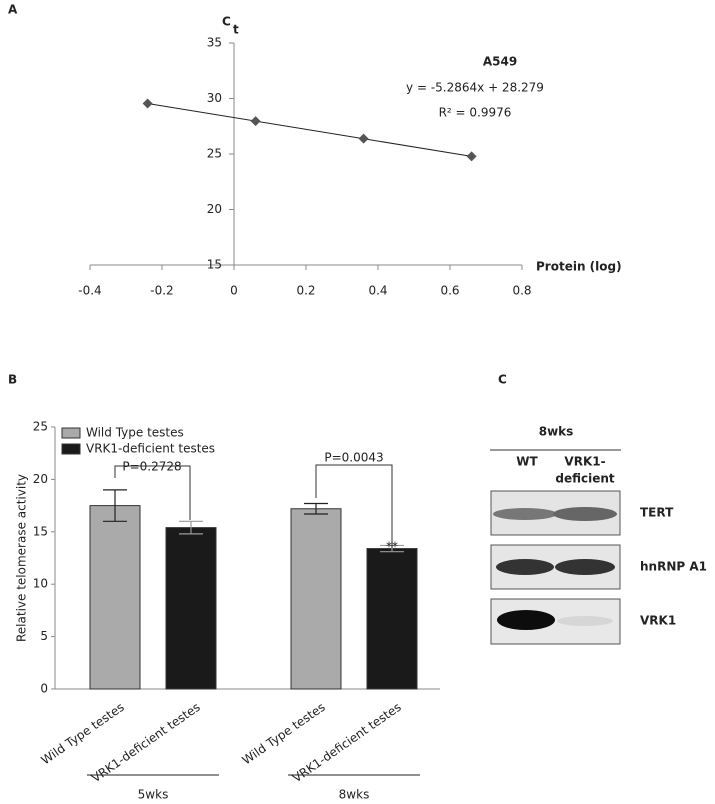 The height and width of the screenshot is (804, 715). I want to click on legend-label: Wild Type testes, so click(135, 433).